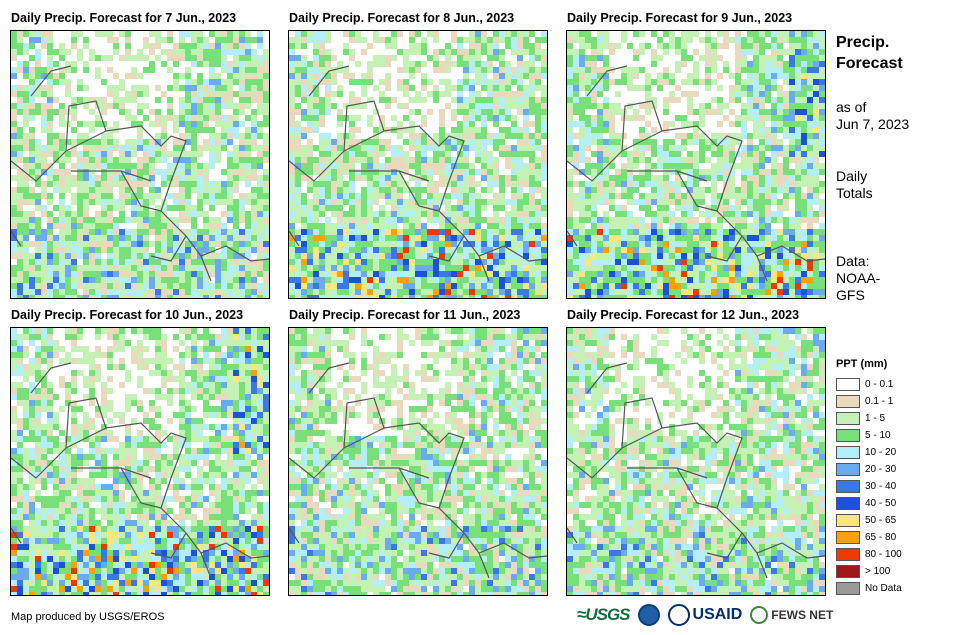 The width and height of the screenshot is (970, 635). Describe the element at coordinates (851, 107) in the screenshot. I see `sidebar-asof-line1: as of` at that location.